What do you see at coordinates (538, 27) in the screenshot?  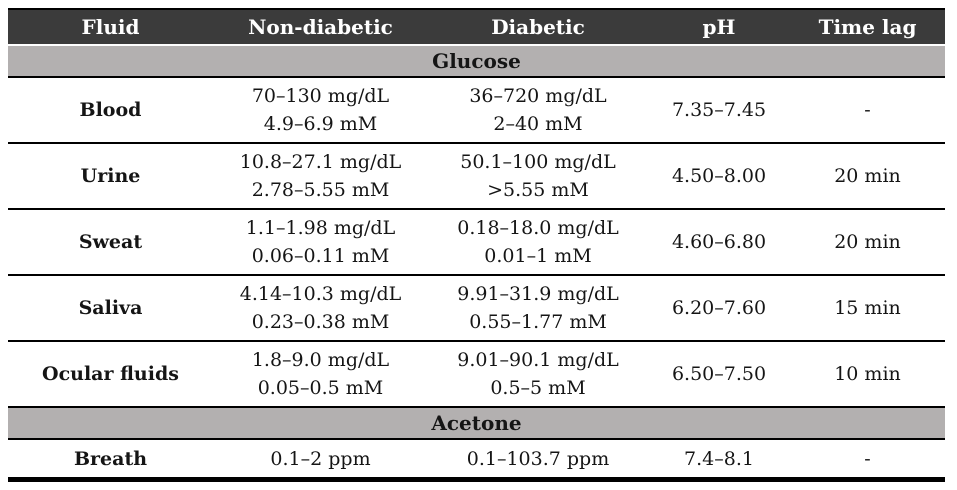 I see `col-header-diabetic: Diabetic` at bounding box center [538, 27].